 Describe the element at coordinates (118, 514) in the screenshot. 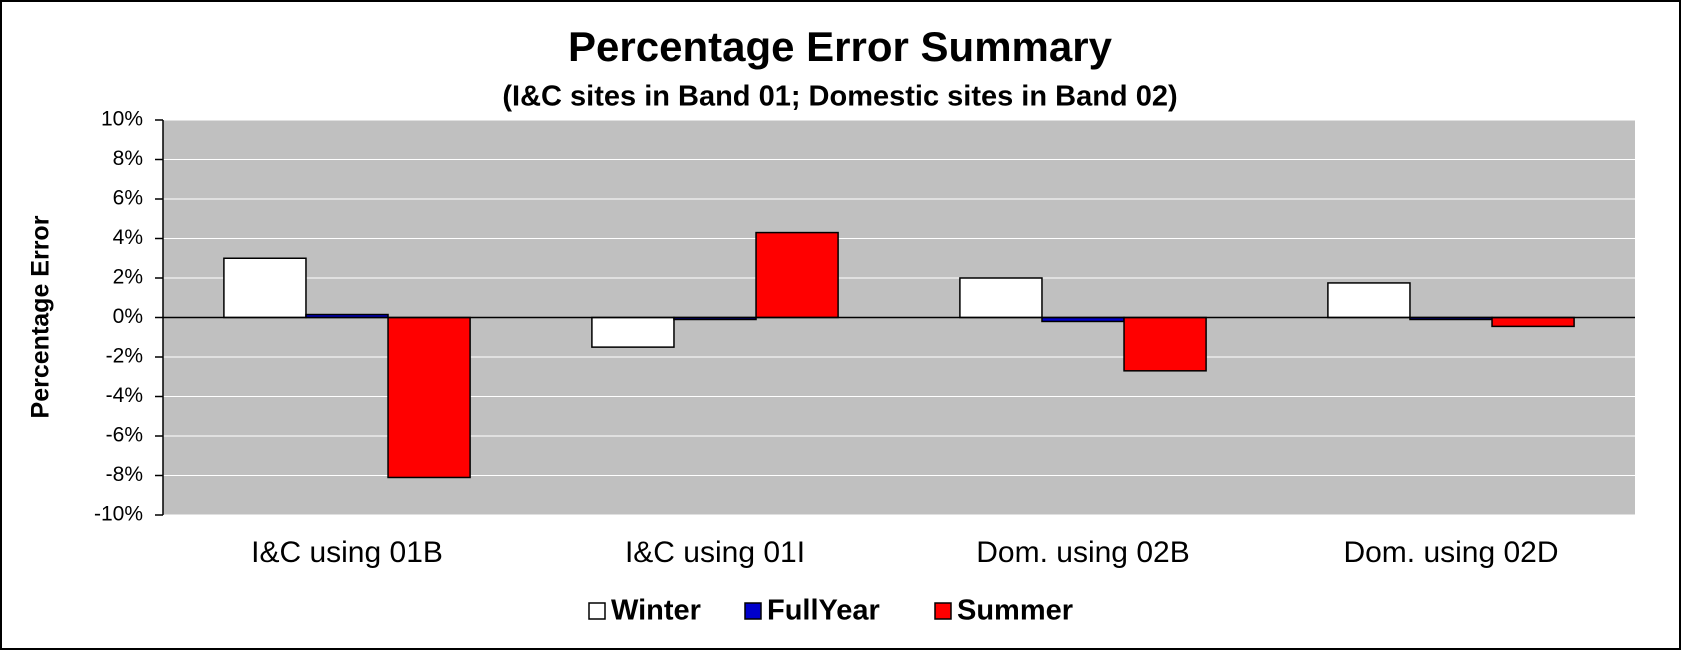

I see `y-tick-label: -10%` at that location.